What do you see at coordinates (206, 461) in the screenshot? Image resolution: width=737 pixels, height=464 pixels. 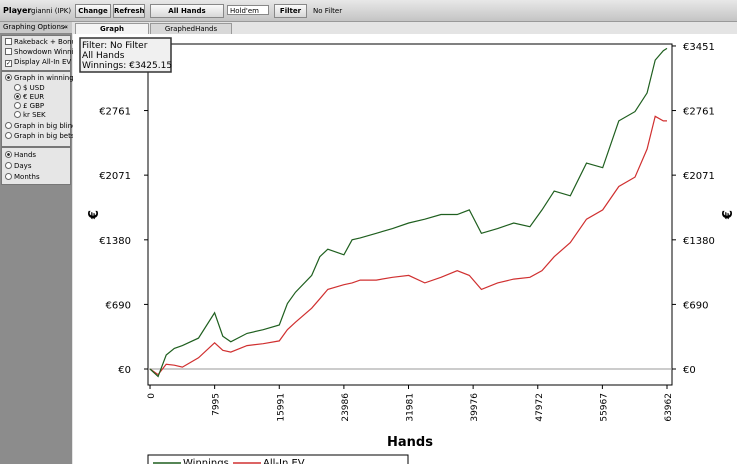 I see `legend-label: Winnings` at bounding box center [206, 461].